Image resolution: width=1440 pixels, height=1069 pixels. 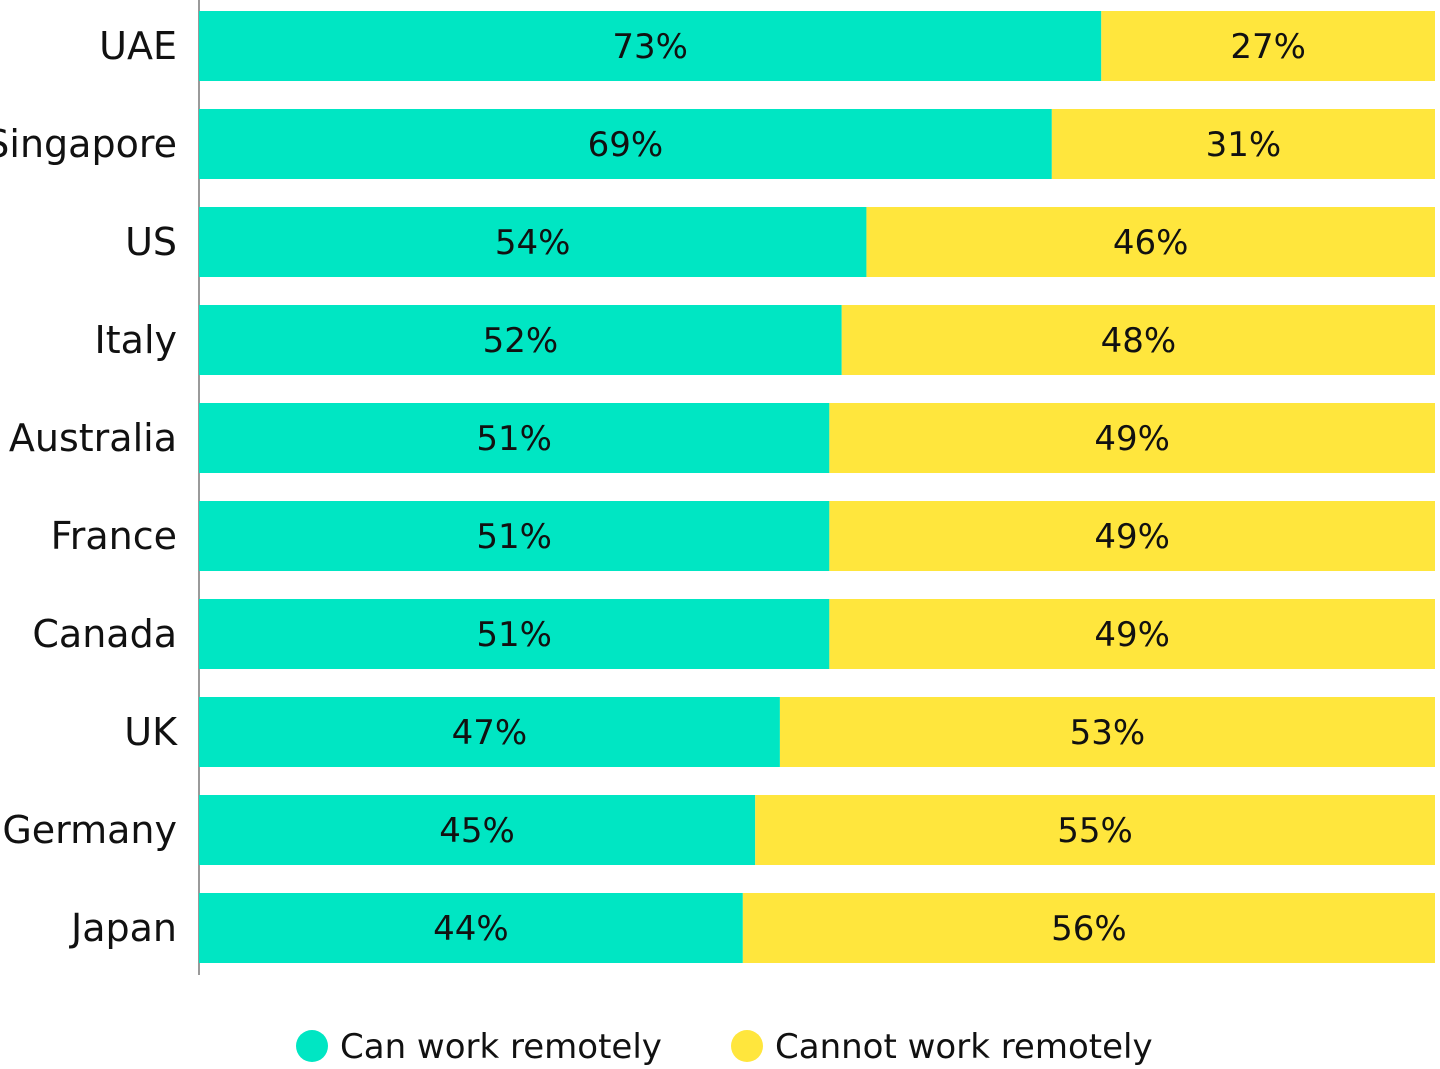 I want to click on data-label-uk-can-work-remotely: 47%, so click(x=490, y=733).